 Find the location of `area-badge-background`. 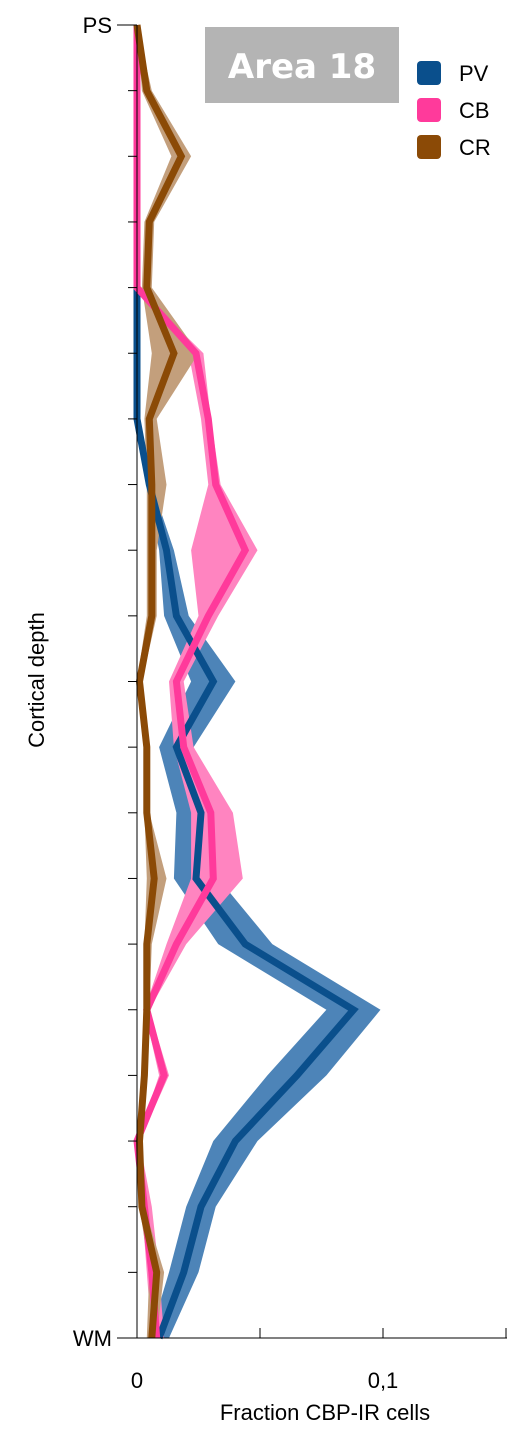

area-badge-background is located at coordinates (302, 65).